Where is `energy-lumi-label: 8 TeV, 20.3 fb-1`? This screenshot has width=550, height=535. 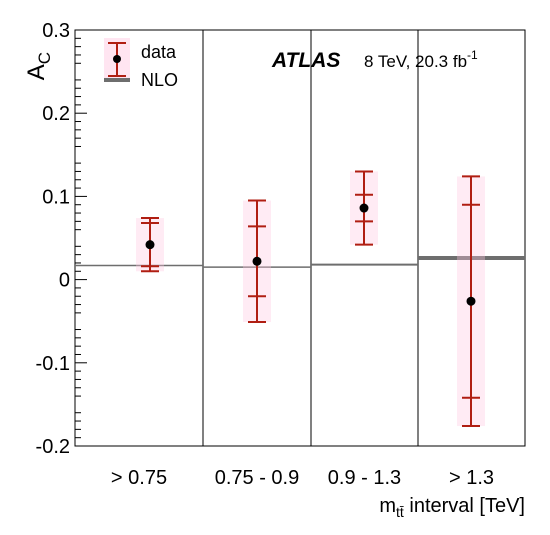
energy-lumi-label: 8 TeV, 20.3 fb-1 is located at coordinates (421, 59).